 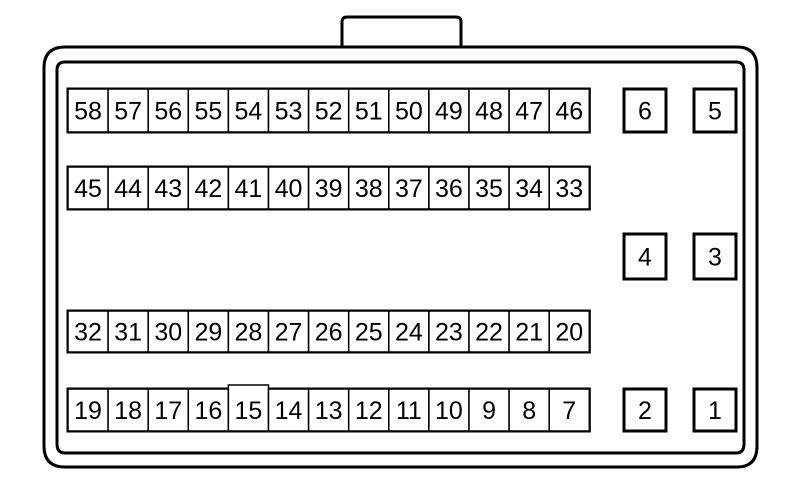 I want to click on pin-number: 49, so click(x=449, y=112).